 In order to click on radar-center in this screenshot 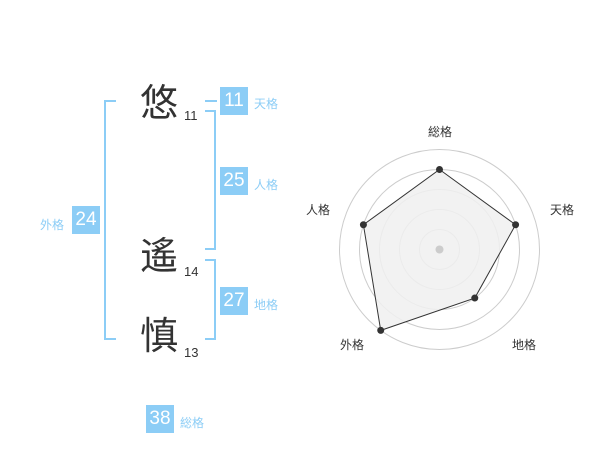, I will do `click(439, 249)`.